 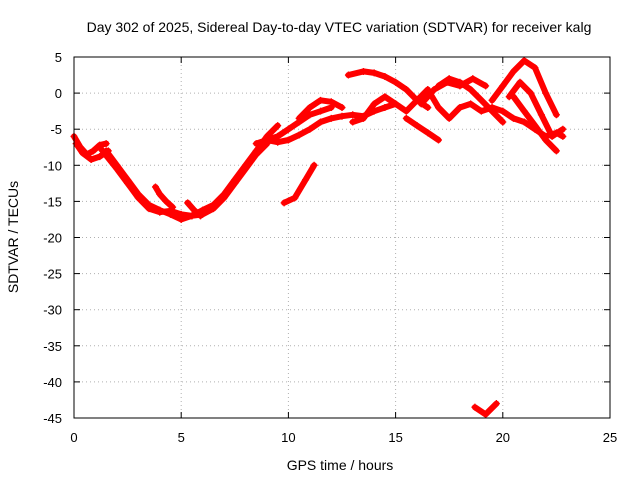 What do you see at coordinates (56, 129) in the screenshot?
I see `y-tick-label: -5` at bounding box center [56, 129].